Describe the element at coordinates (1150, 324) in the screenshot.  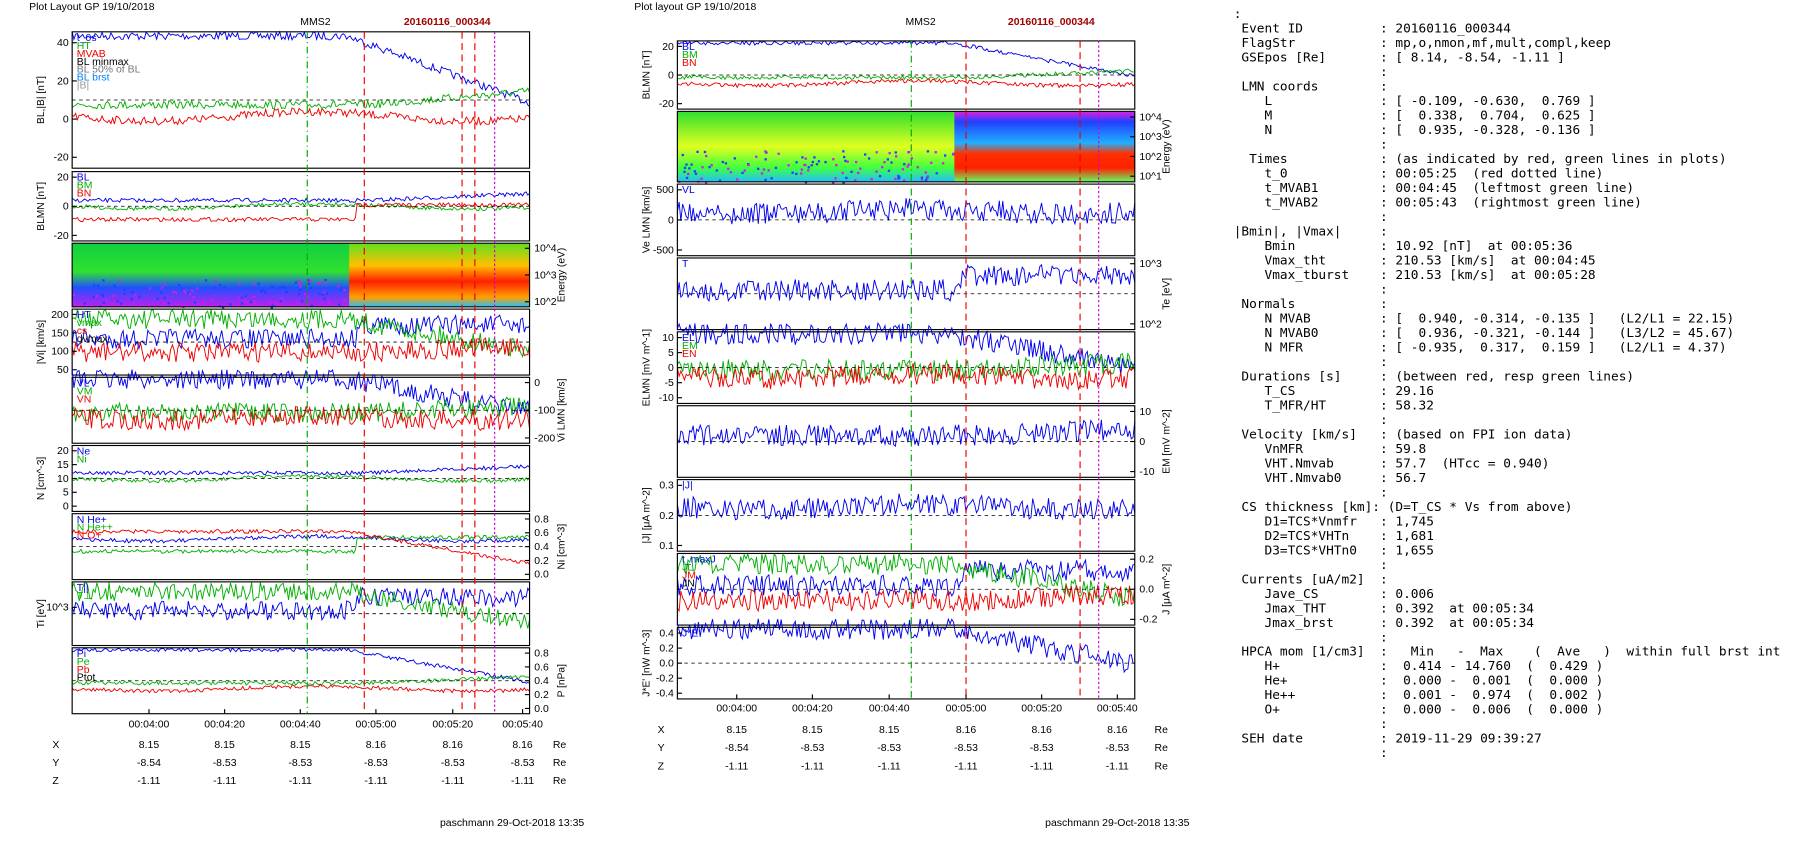
I see `y-tick-label: 10^2` at that location.